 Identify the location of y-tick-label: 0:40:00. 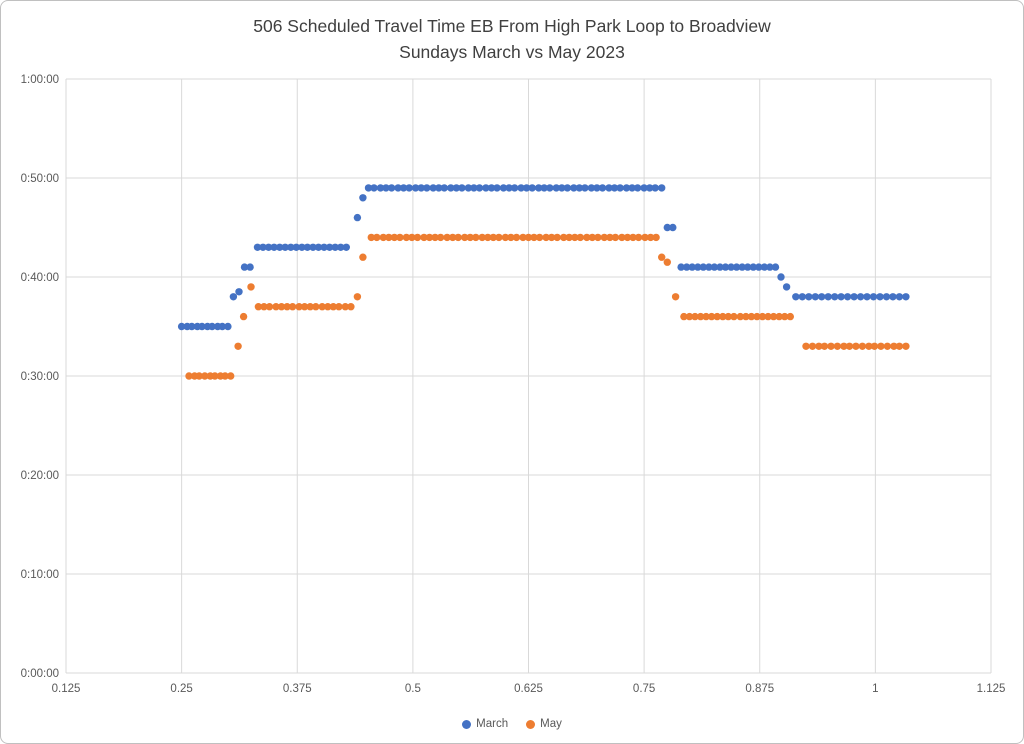
(40, 278).